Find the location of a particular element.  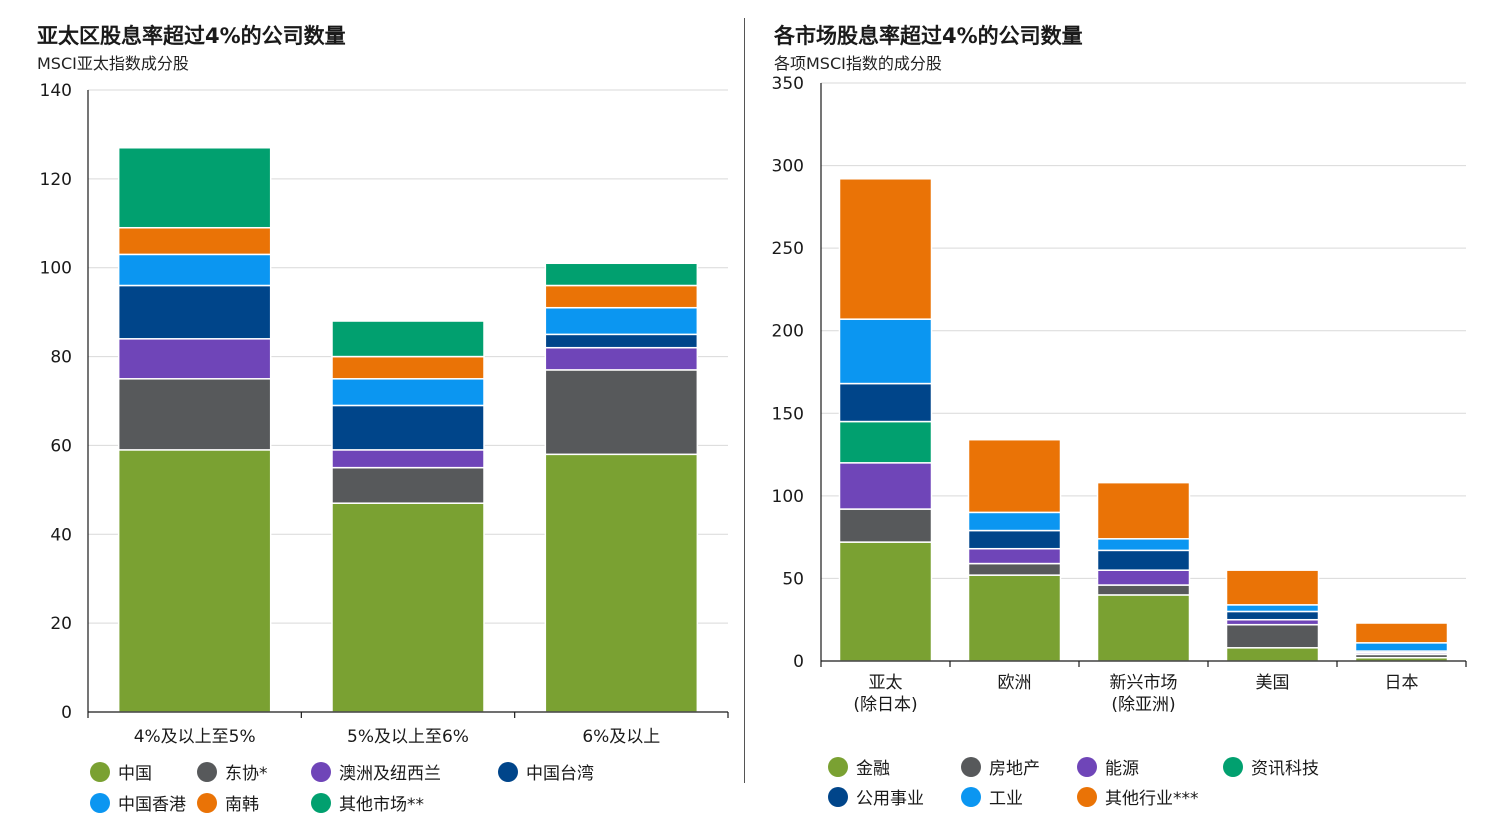

right-chart-legend-item: 资讯科技 is located at coordinates (1271, 766).